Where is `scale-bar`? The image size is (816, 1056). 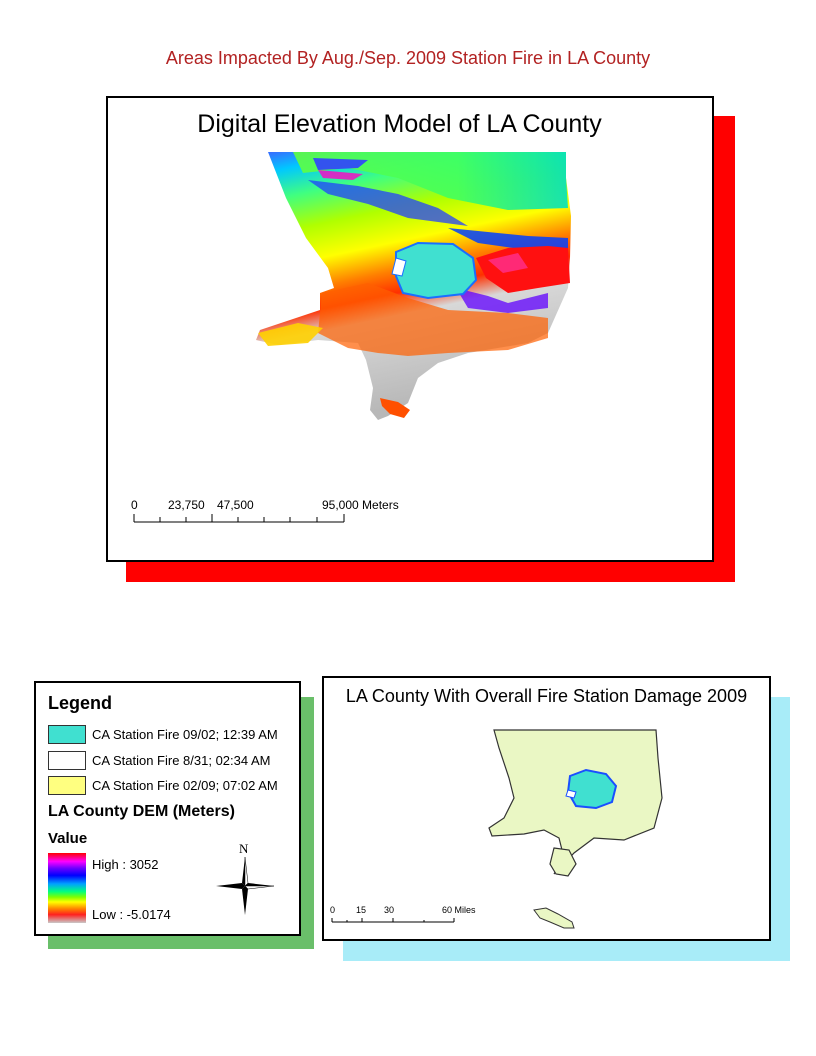
scale-bar is located at coordinates (239, 518).